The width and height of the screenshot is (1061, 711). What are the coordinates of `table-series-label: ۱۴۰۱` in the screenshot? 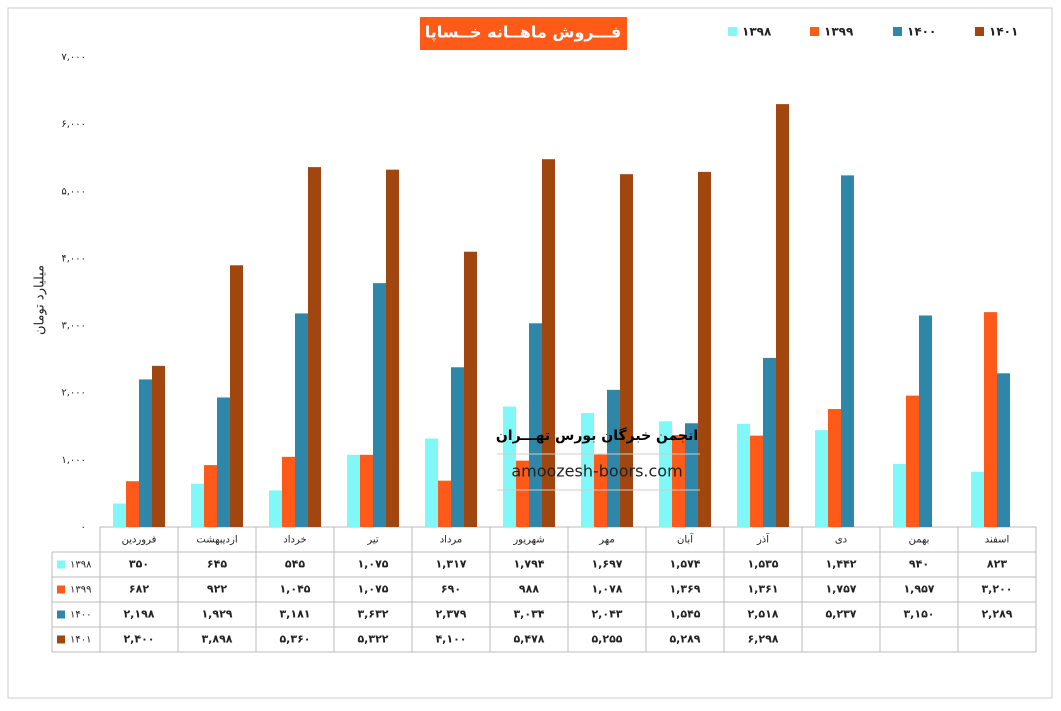 It's located at (80, 640).